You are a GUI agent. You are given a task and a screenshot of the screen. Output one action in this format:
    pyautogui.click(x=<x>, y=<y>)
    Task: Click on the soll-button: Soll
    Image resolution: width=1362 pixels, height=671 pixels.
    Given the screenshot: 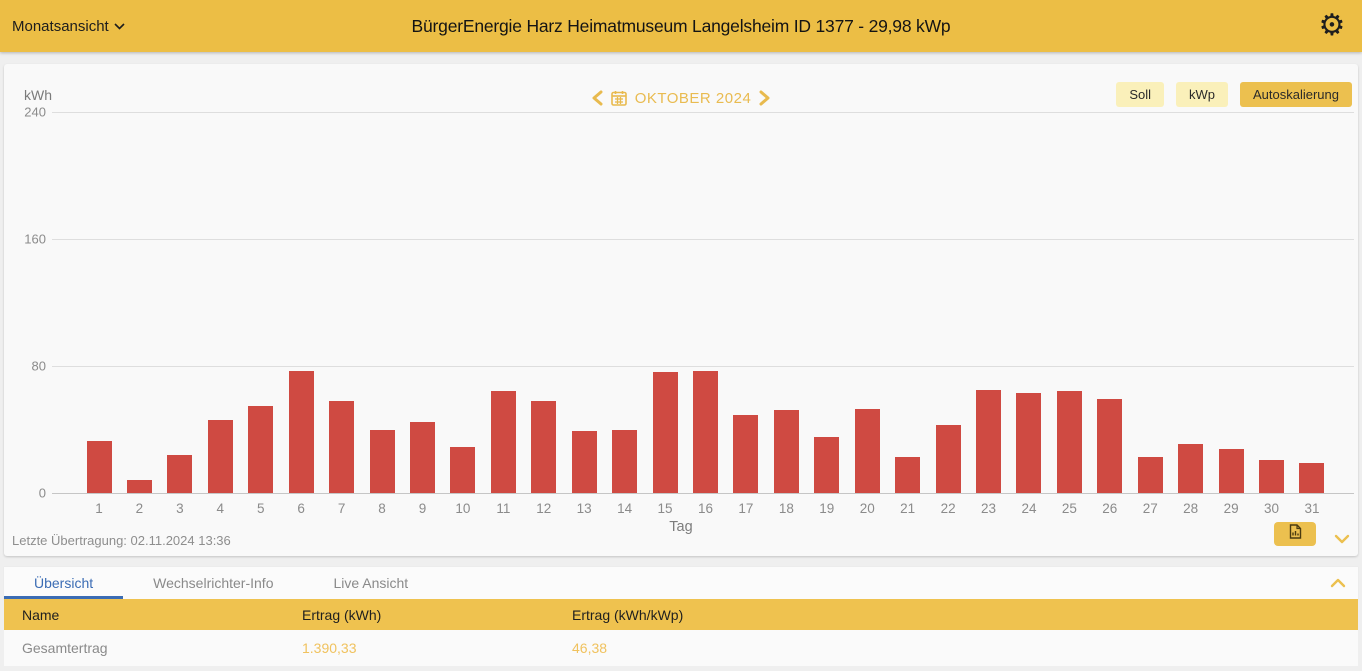 What is the action you would take?
    pyautogui.click(x=1140, y=94)
    